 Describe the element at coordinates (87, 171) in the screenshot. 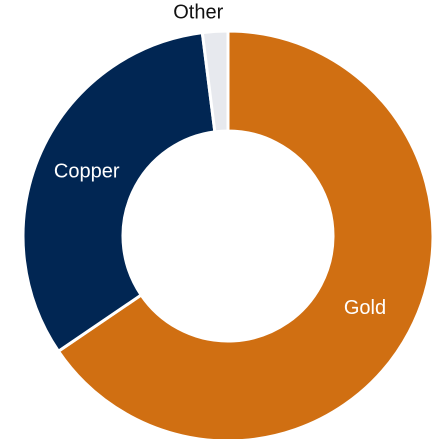

I see `slice-label-copper: Copper` at that location.